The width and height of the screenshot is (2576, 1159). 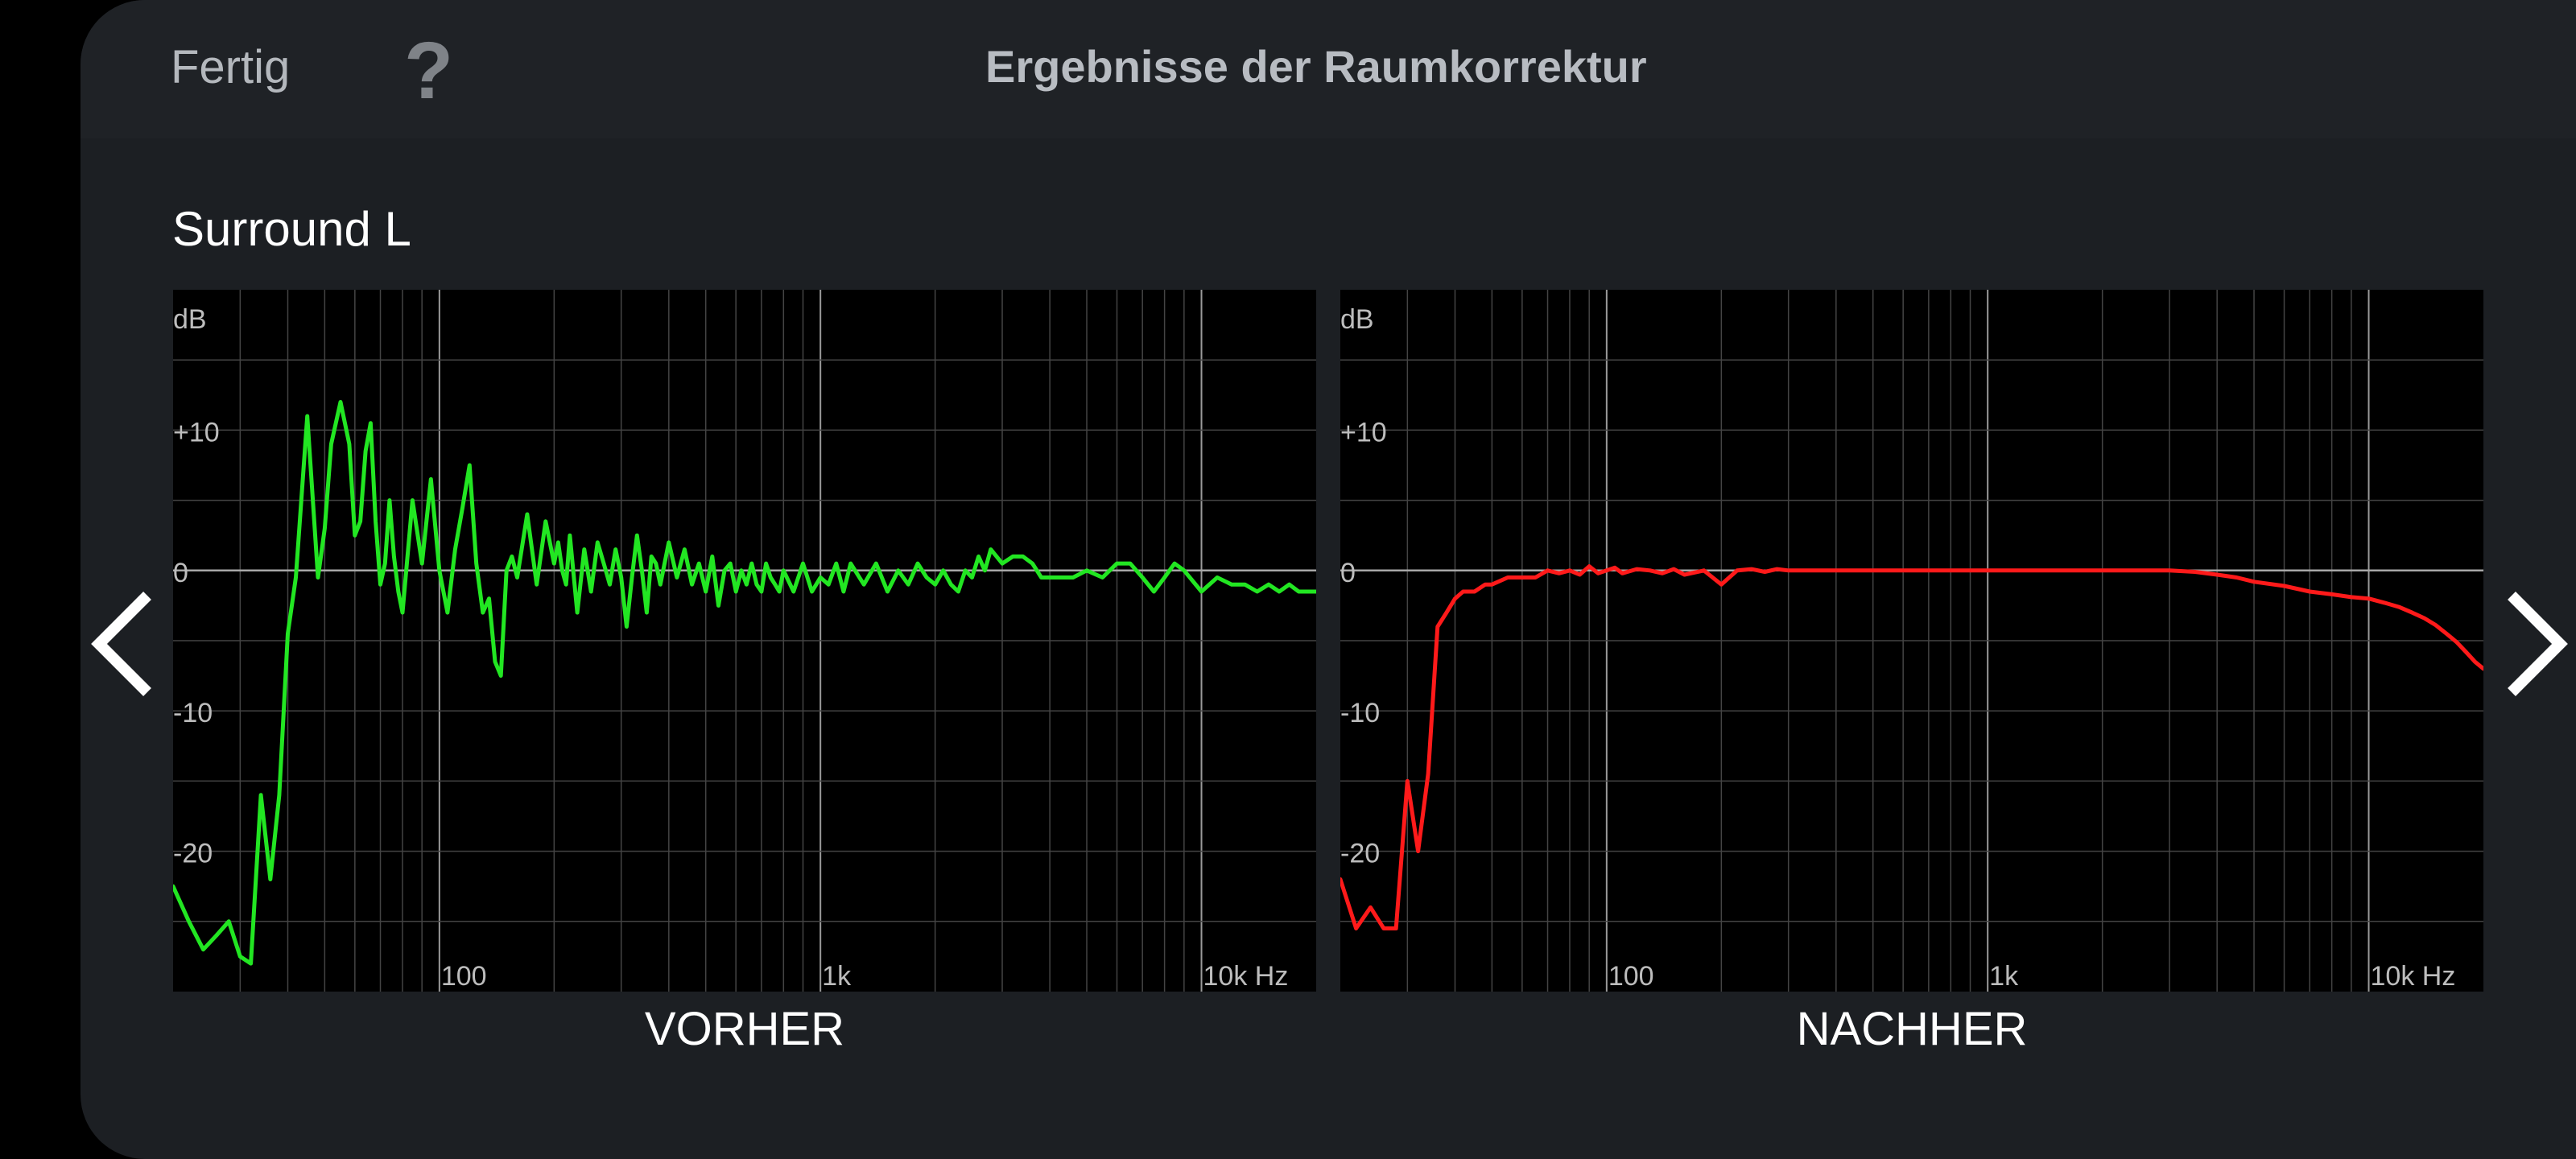 What do you see at coordinates (231, 67) in the screenshot?
I see `done-button: Fertig` at bounding box center [231, 67].